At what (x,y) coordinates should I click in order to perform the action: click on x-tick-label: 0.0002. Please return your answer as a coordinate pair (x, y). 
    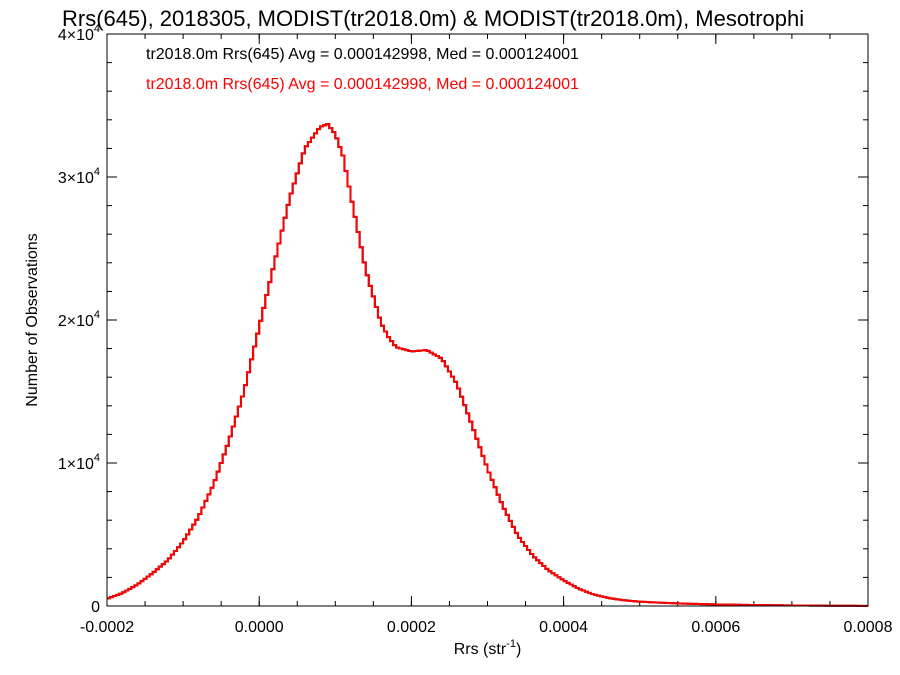
    Looking at the image, I should click on (411, 627).